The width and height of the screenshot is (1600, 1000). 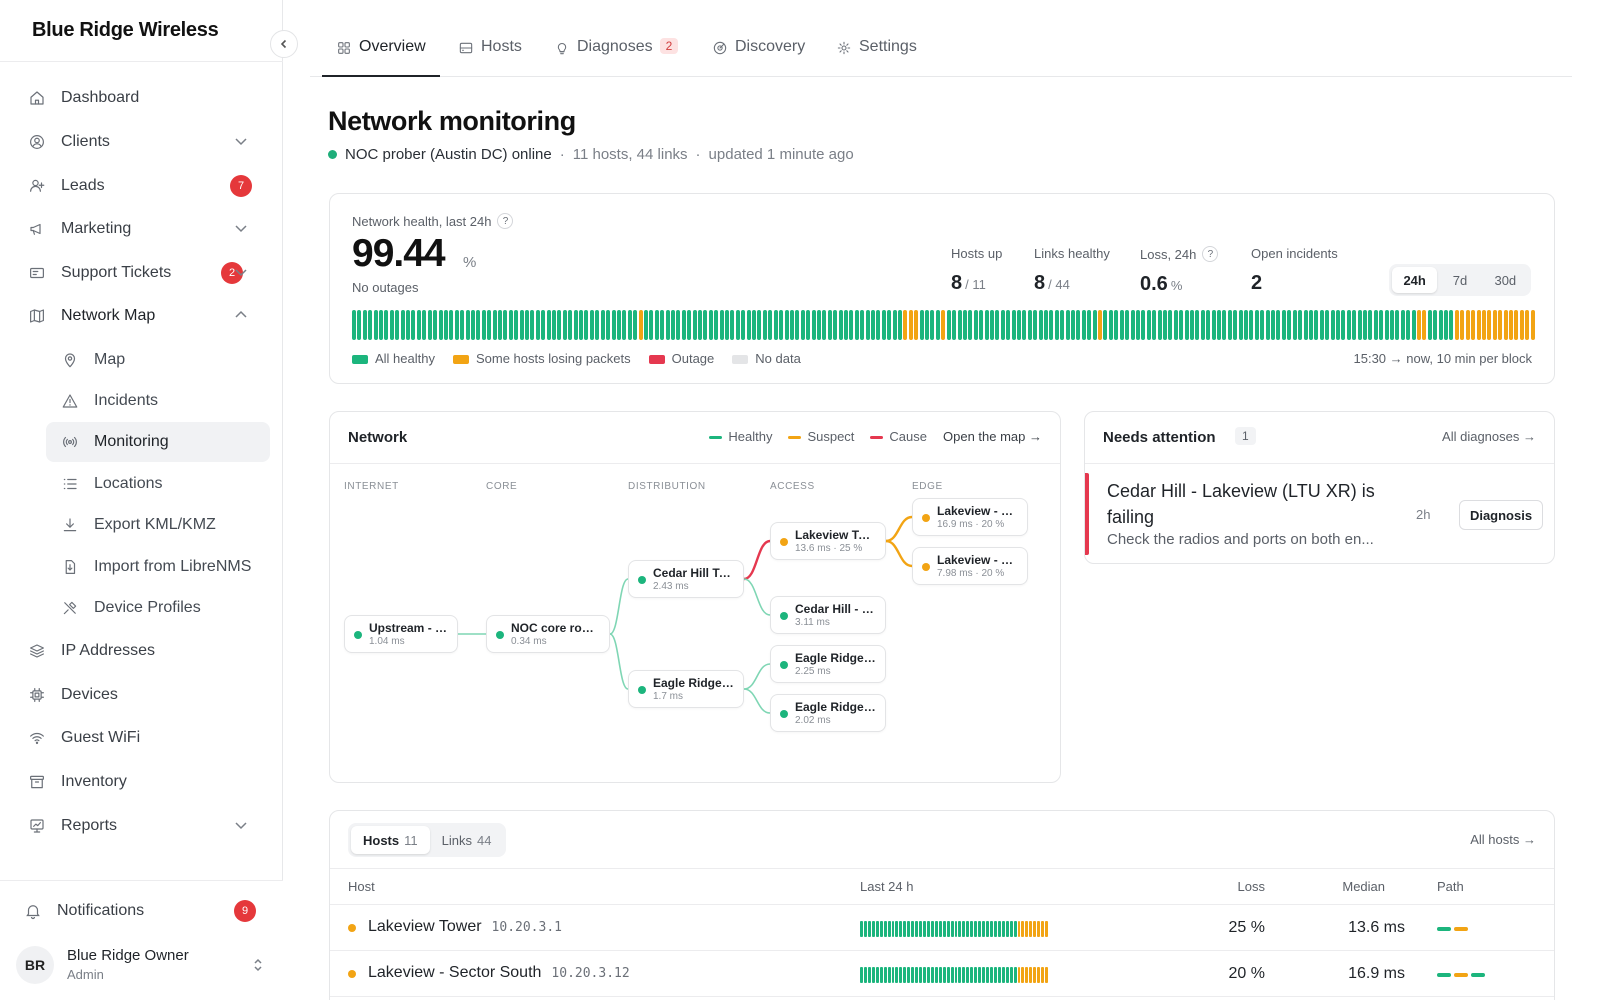 I want to click on user-name: Blue Ridge Owner, so click(x=128, y=955).